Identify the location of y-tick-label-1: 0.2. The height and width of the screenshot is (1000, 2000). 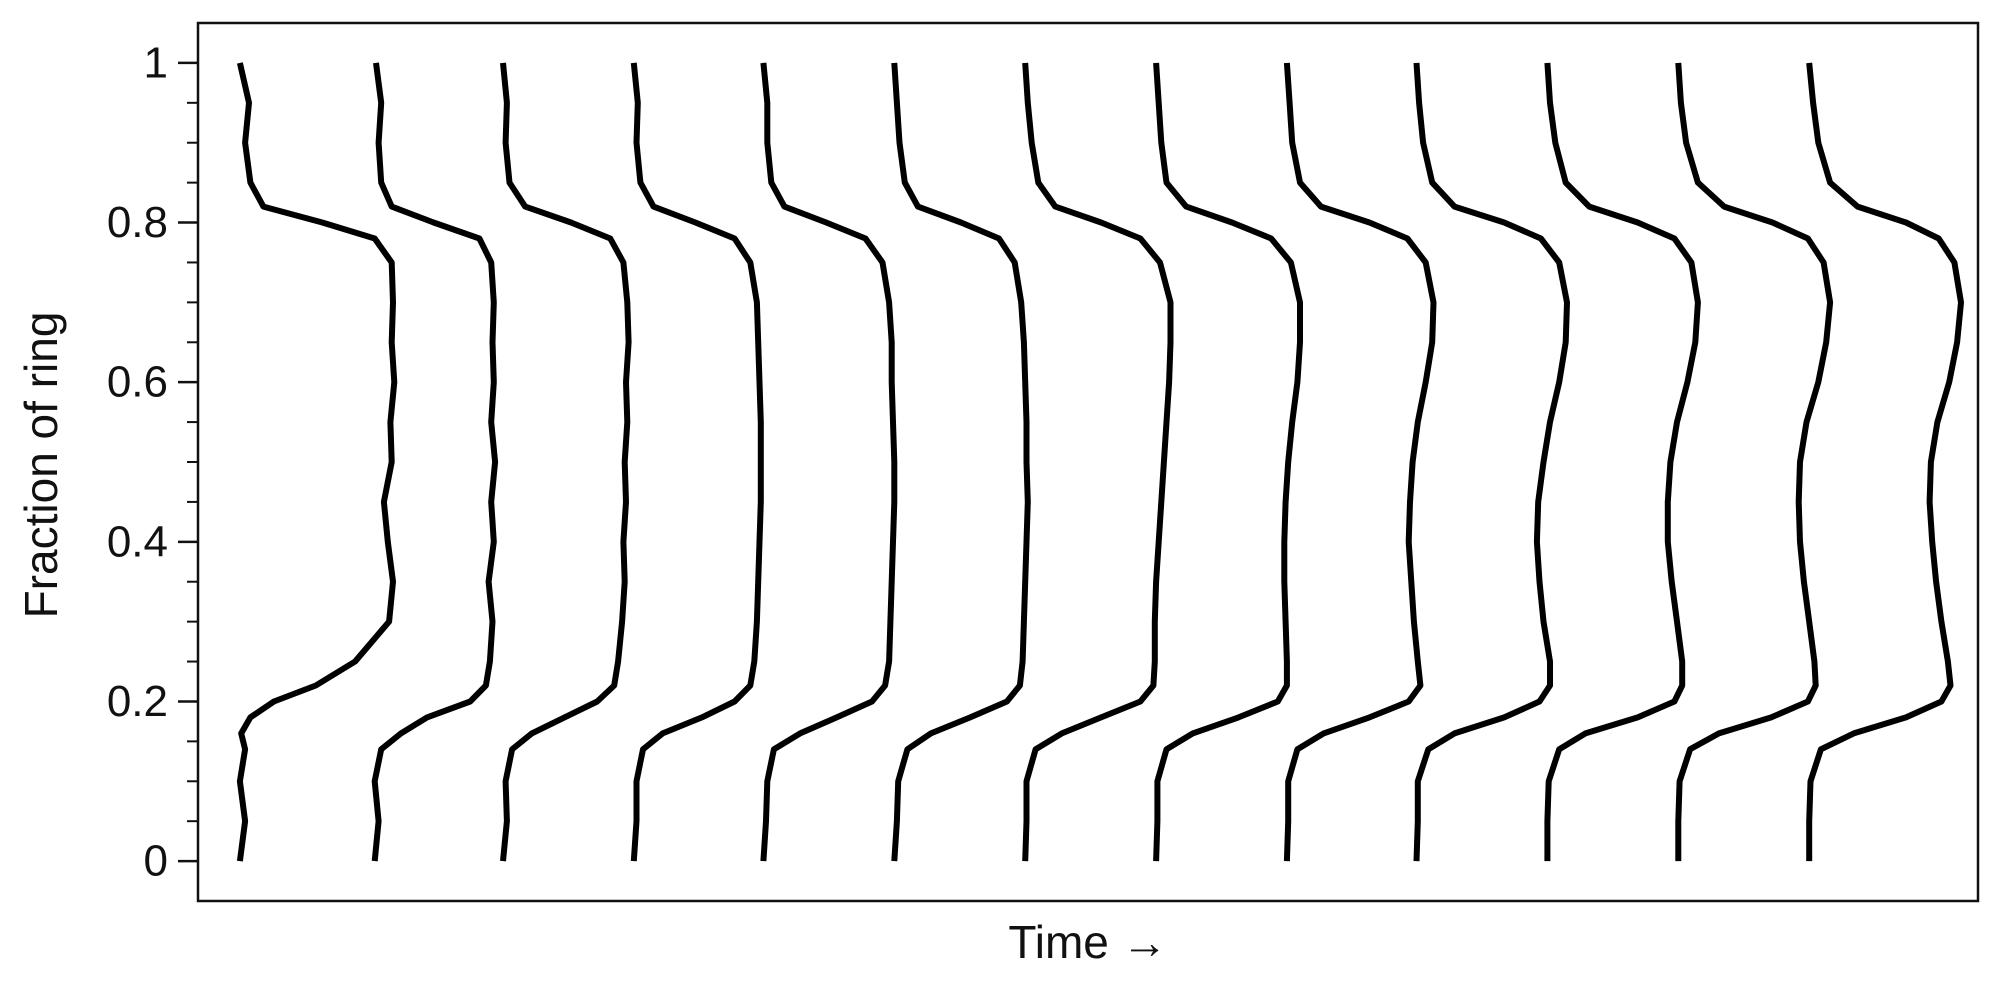
(137, 701).